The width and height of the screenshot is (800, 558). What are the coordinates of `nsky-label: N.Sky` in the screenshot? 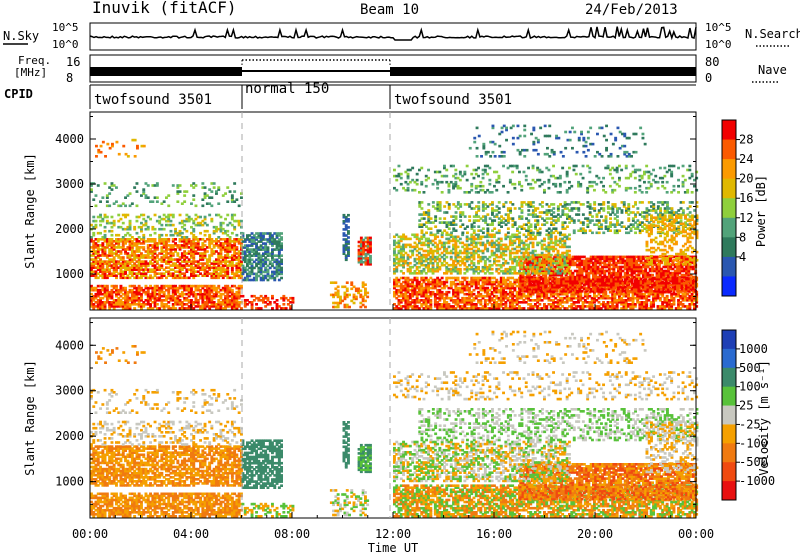 It's located at (21, 36).